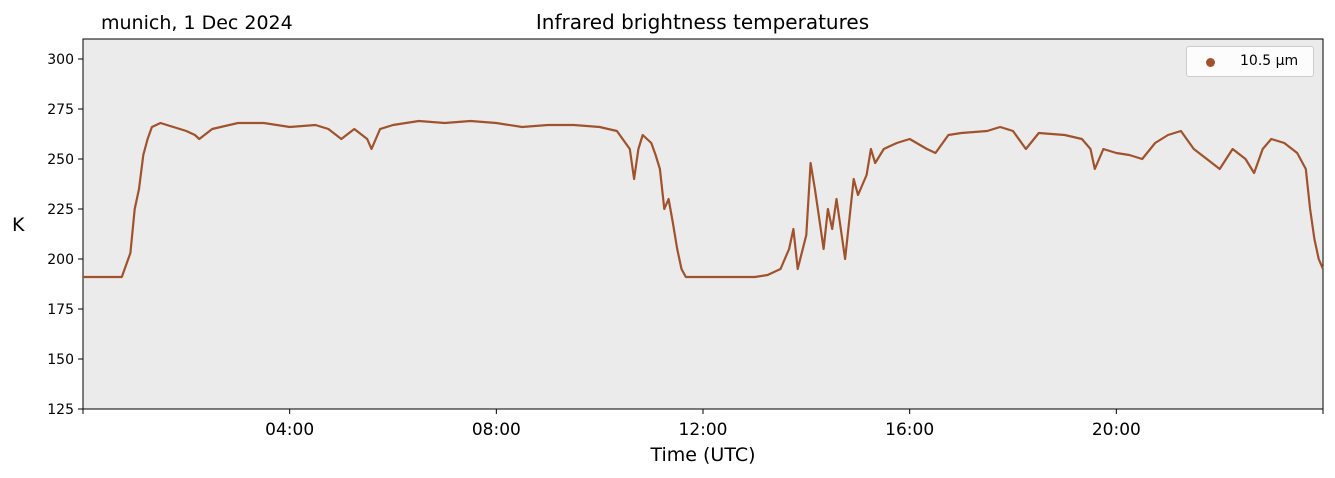  What do you see at coordinates (289, 430) in the screenshot?
I see `x-tick-label: 04:00` at bounding box center [289, 430].